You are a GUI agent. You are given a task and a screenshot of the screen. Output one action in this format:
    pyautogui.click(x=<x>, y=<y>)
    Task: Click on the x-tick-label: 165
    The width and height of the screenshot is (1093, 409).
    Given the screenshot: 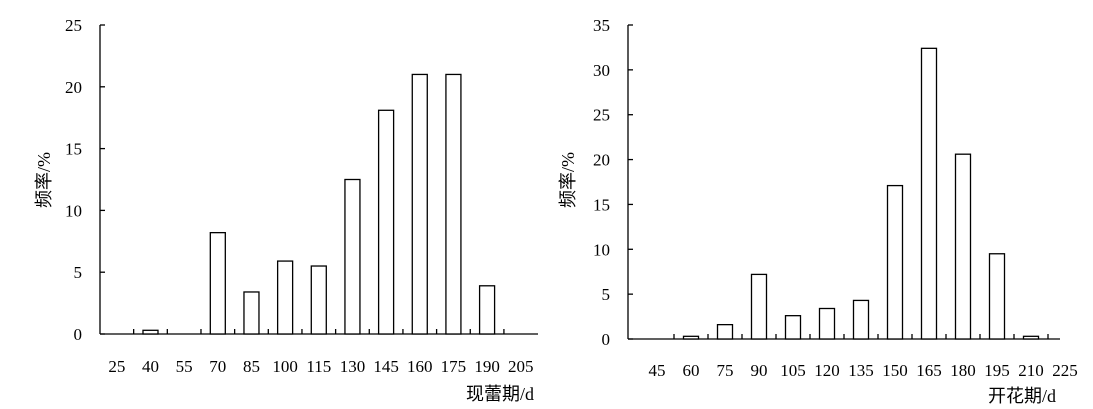 What is the action you would take?
    pyautogui.click(x=929, y=370)
    